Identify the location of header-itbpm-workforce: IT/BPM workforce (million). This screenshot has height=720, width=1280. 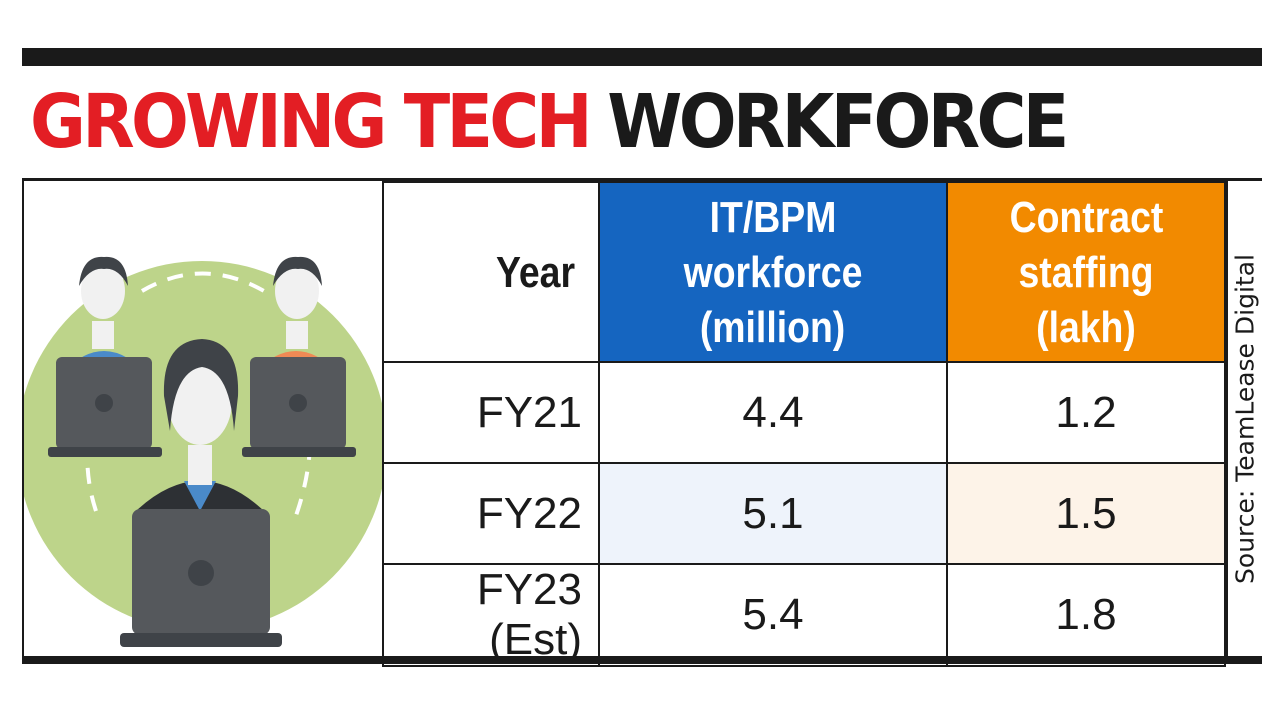
(773, 272).